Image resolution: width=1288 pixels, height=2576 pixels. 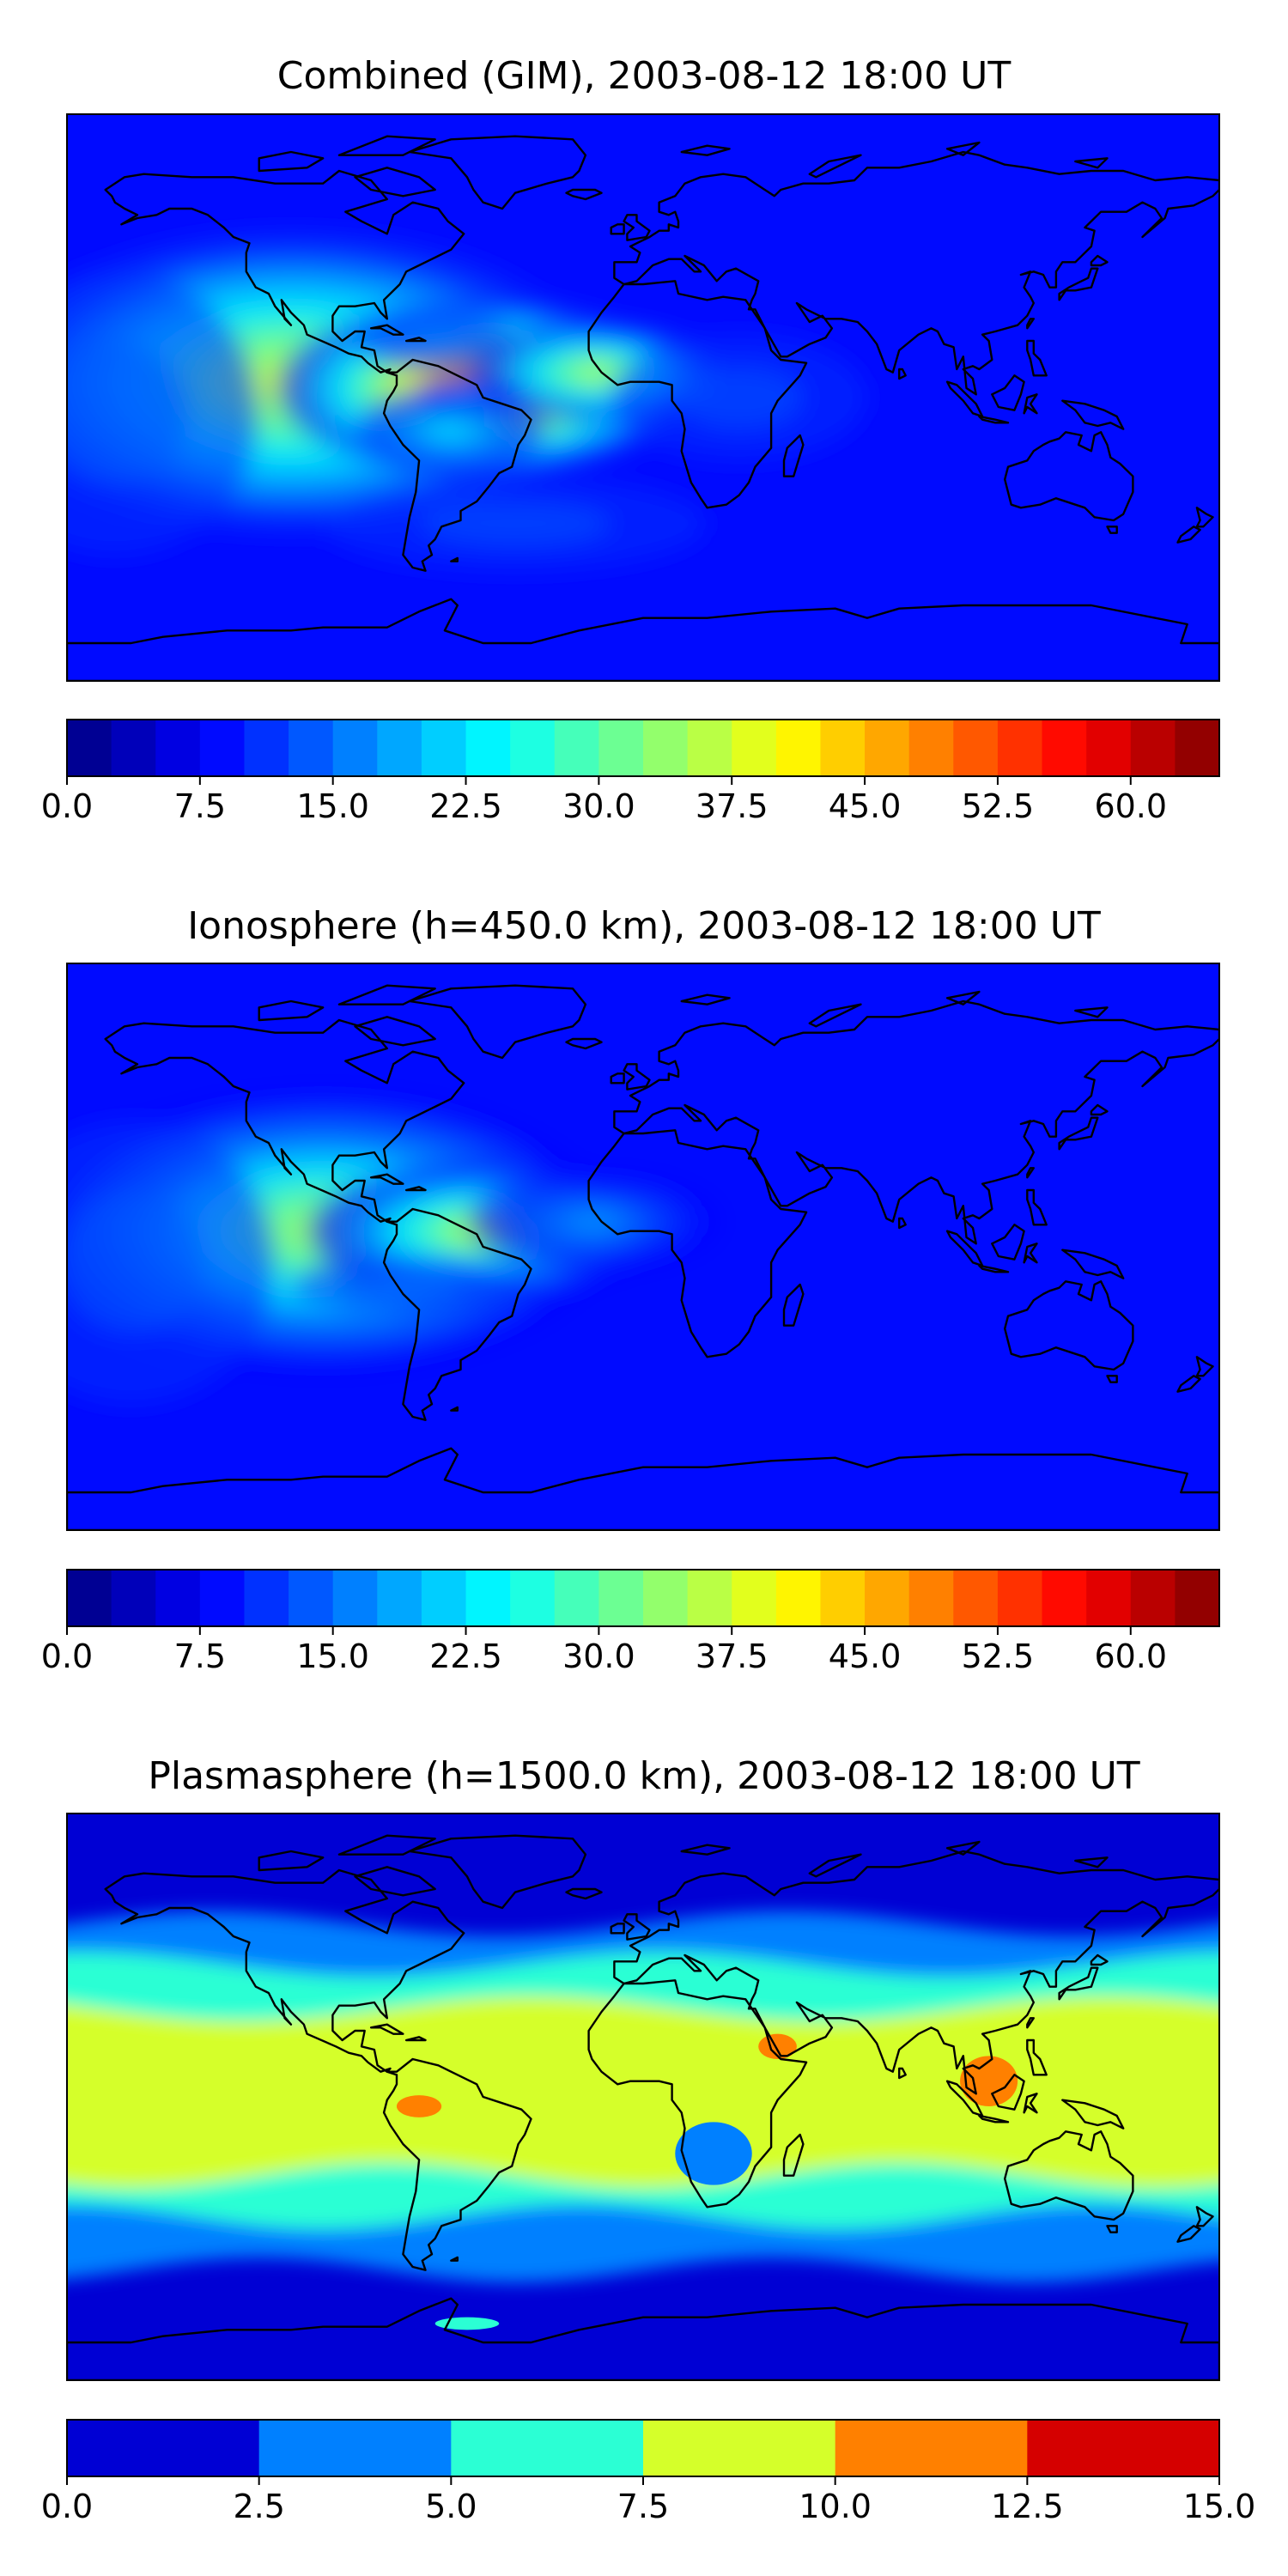 I want to click on panel-title: Combined (GIM), 2003-08-12 18:00 UT, so click(x=644, y=76).